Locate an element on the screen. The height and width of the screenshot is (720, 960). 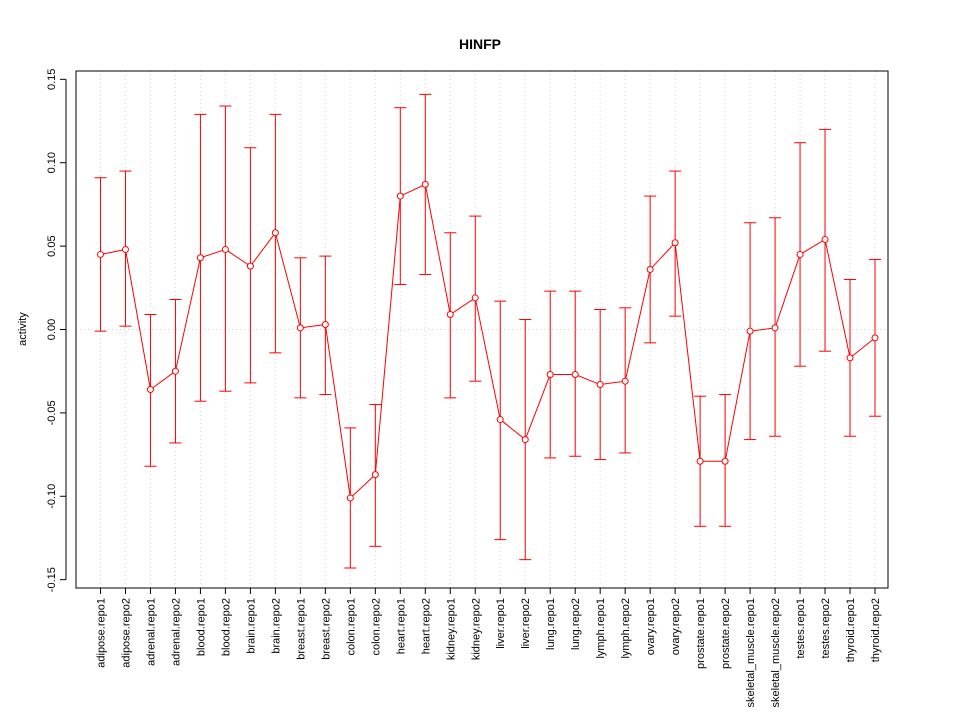
y-tick-label: 0.05 is located at coordinates (52, 245).